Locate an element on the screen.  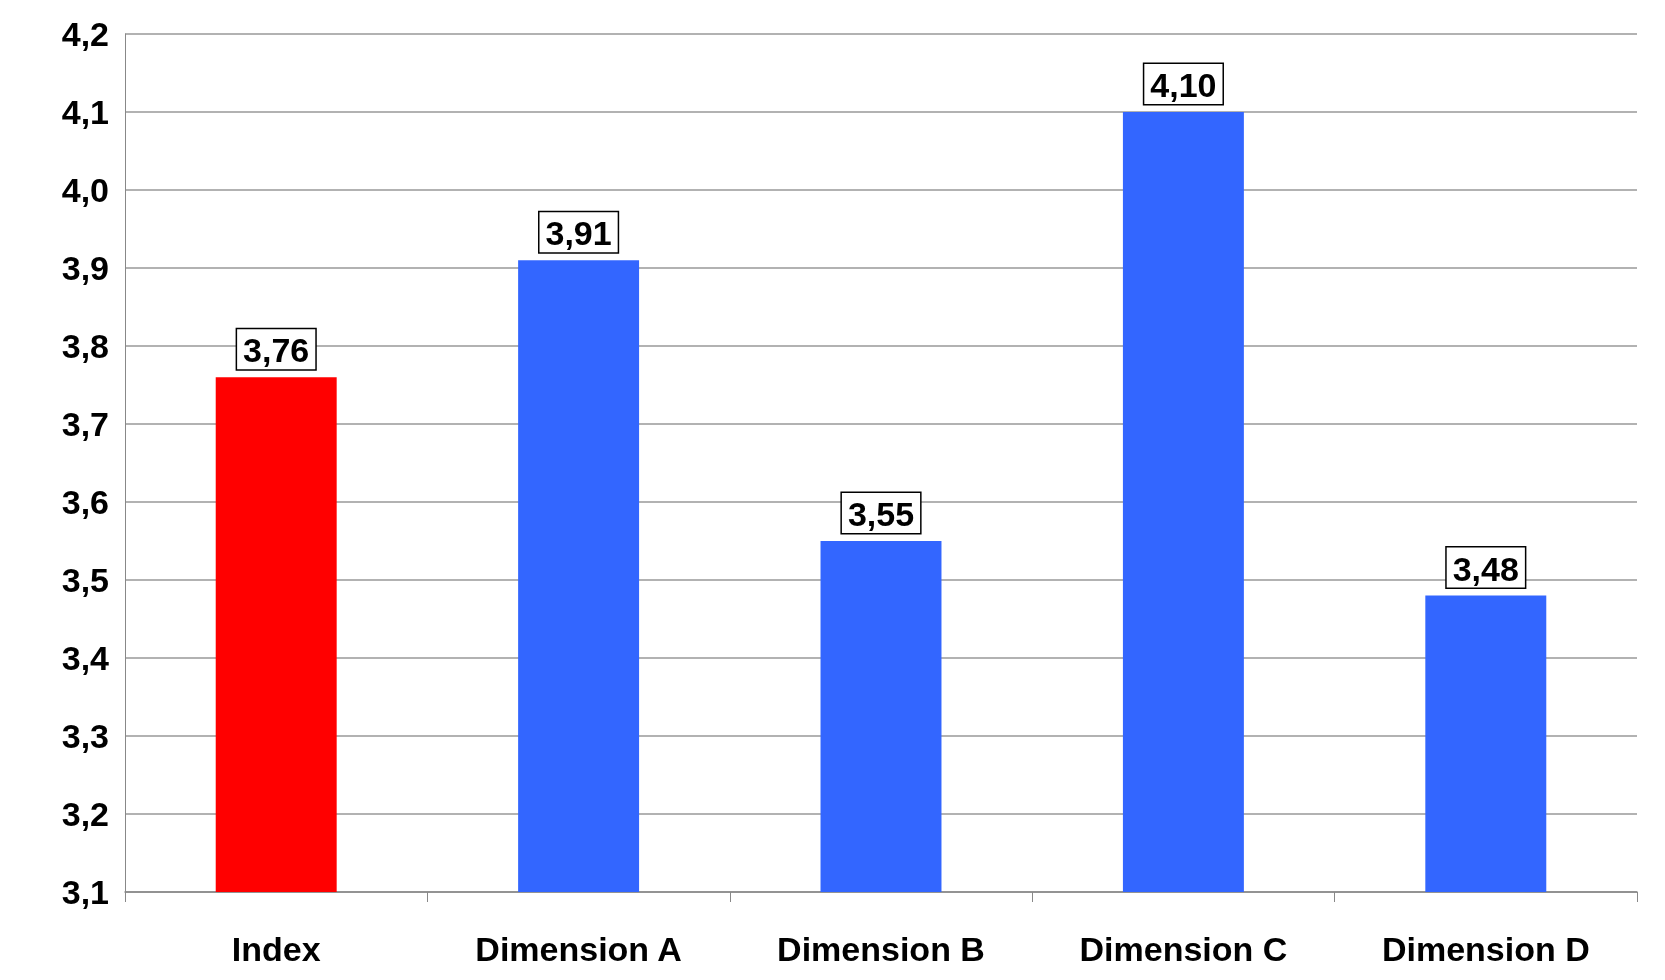
y-tick-label: 3,8 is located at coordinates (85, 346).